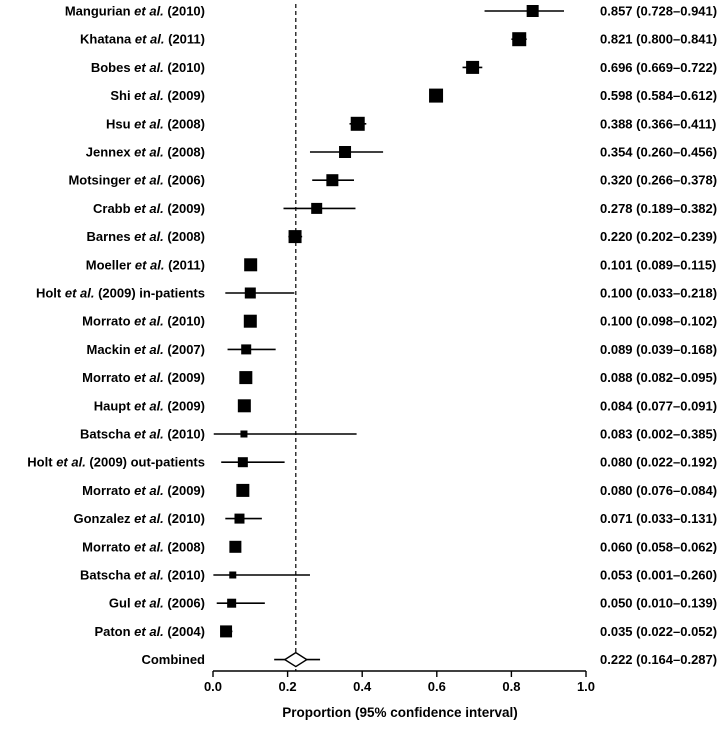  I want to click on estimate-value: 0.080 (0.076–0.084), so click(658, 490).